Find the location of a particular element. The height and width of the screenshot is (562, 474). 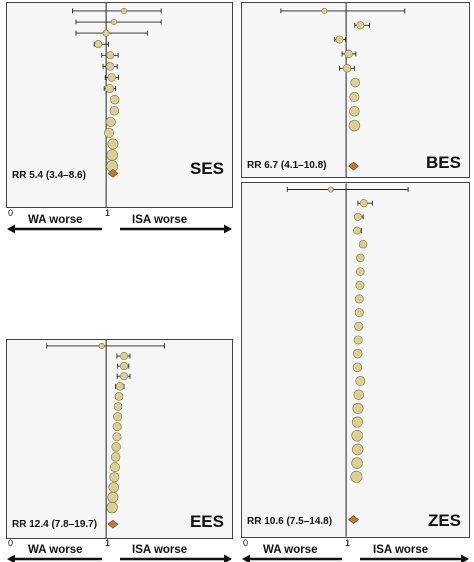

stent-name-zes: ZES is located at coordinates (444, 521).